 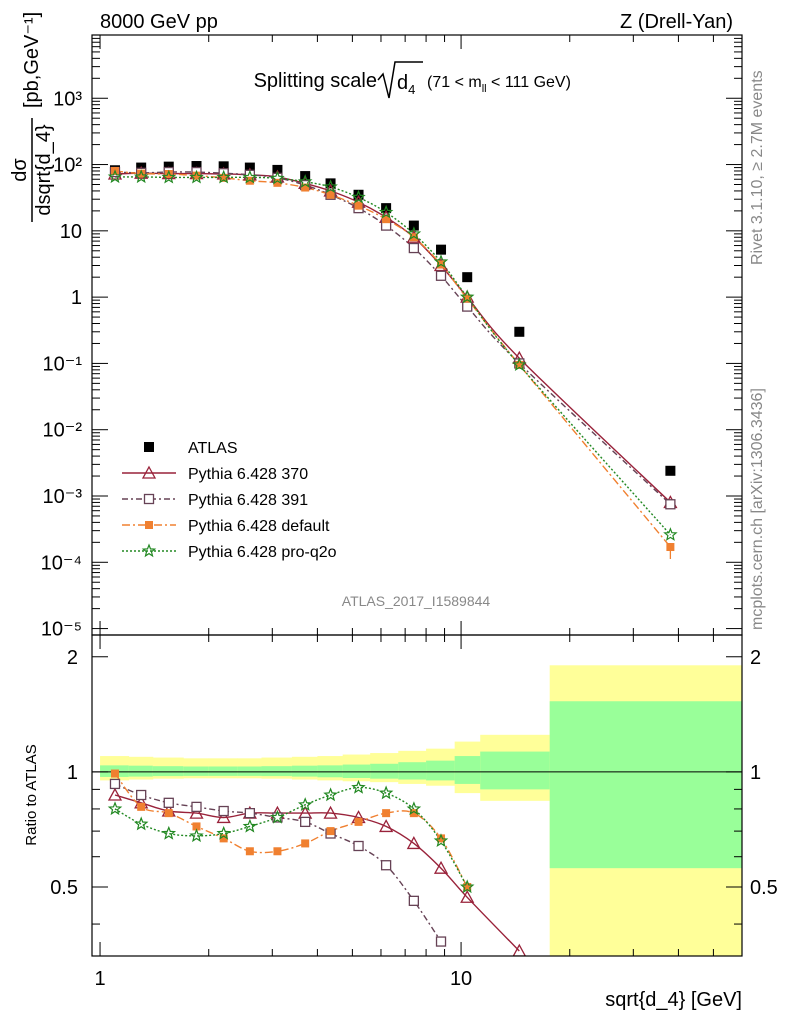 I want to click on ylabel-num: dσ, so click(x=20, y=170).